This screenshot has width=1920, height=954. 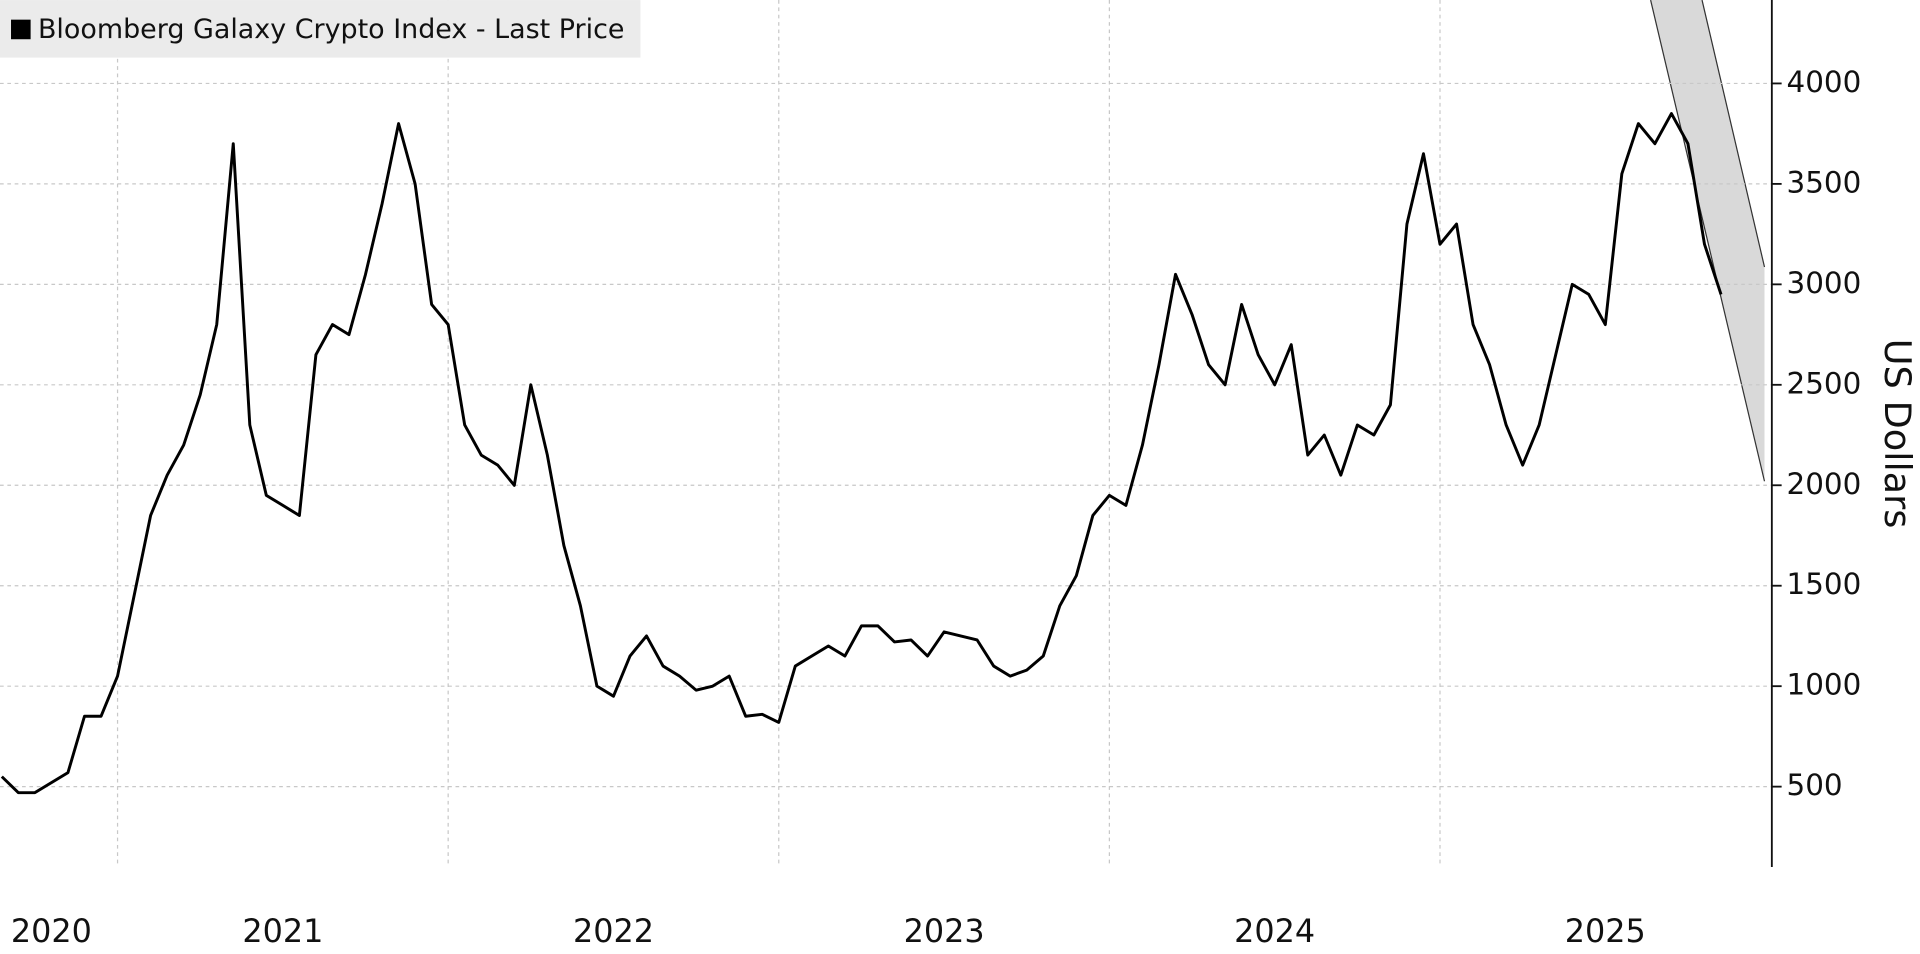 I want to click on x-tick-label: 2022, so click(x=613, y=931).